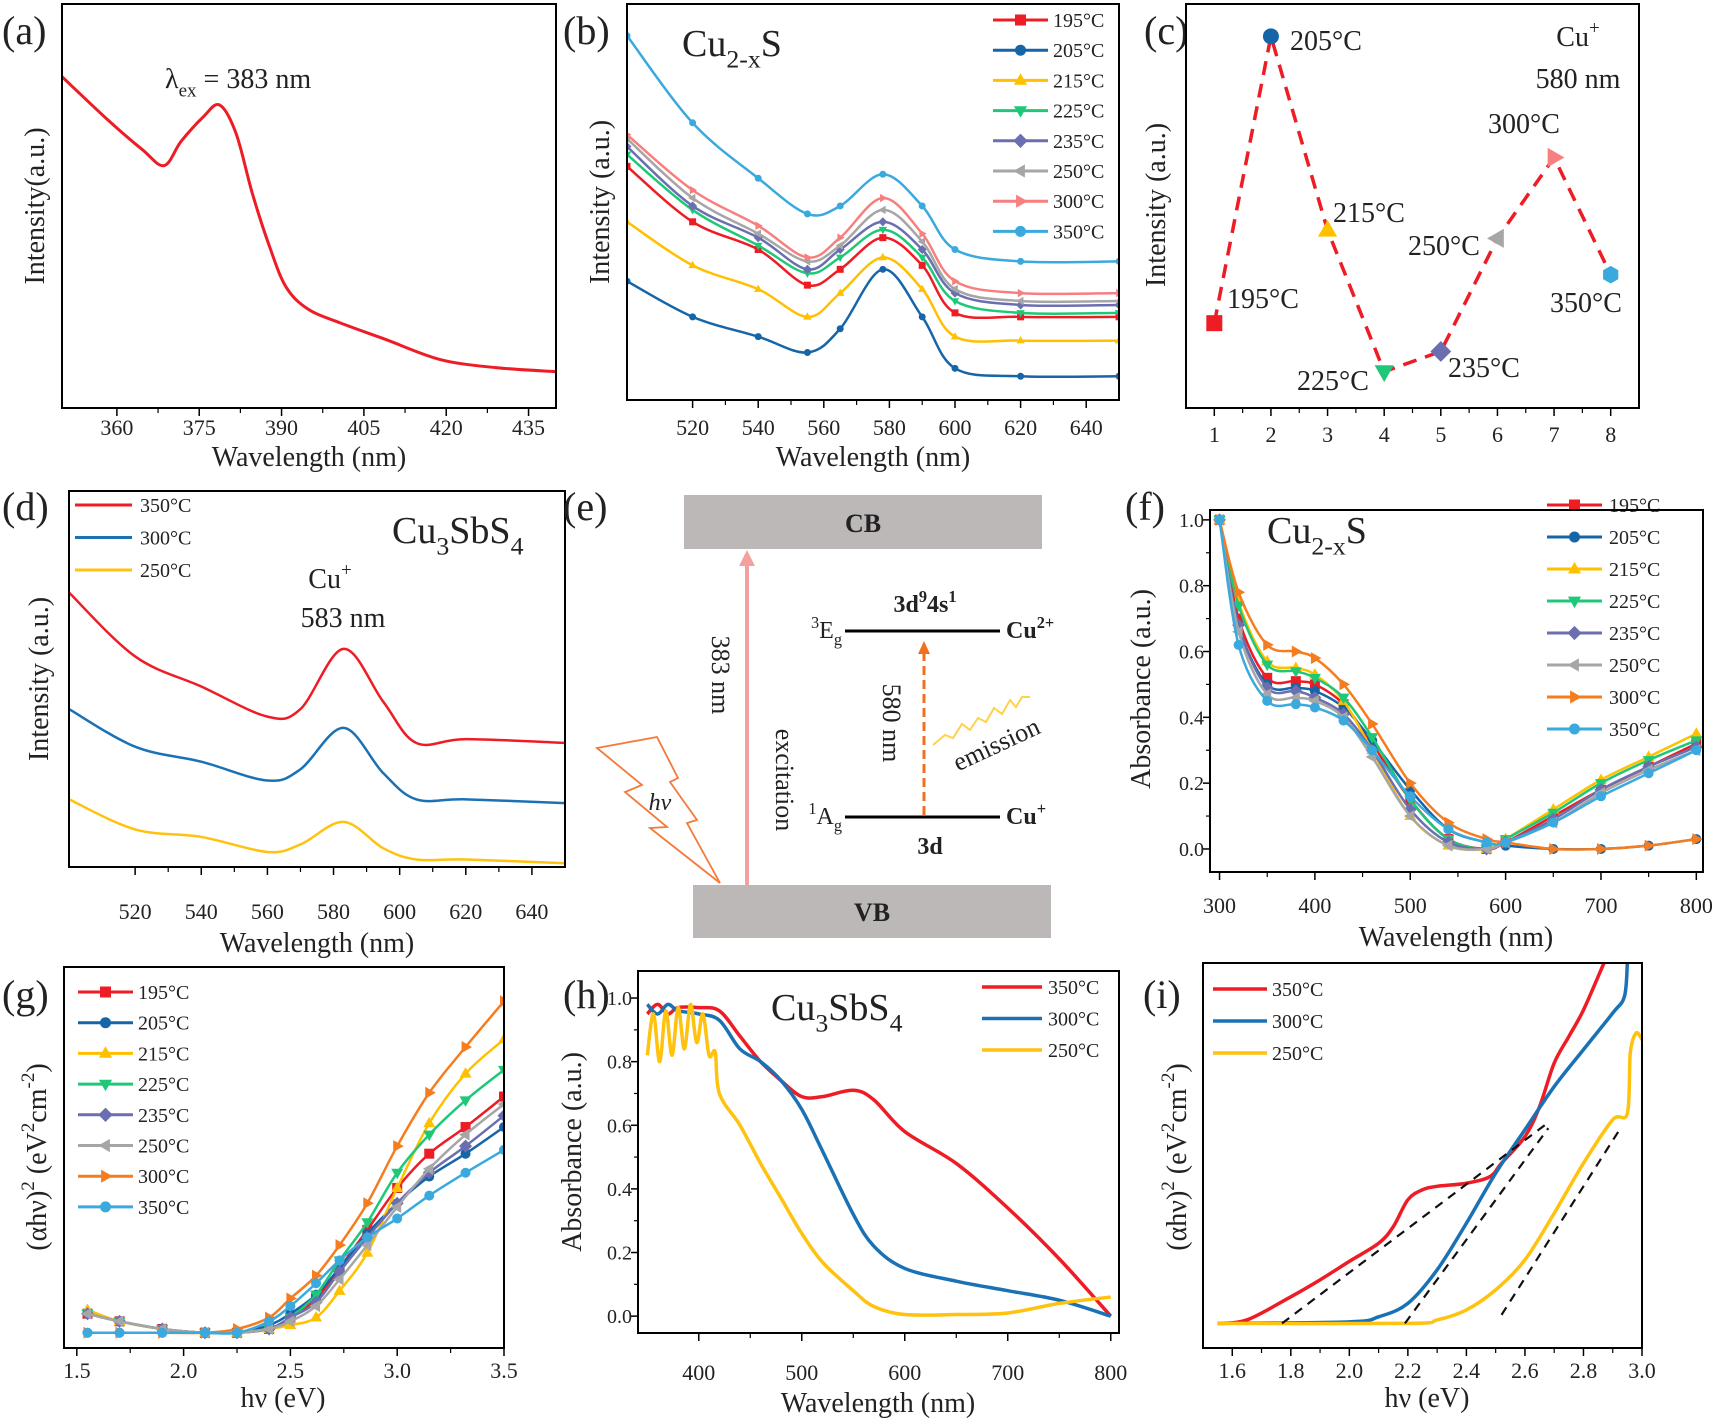 The width and height of the screenshot is (1720, 1423). Describe the element at coordinates (1369, 213) in the screenshot. I see `data-point-label: 215°C` at that location.